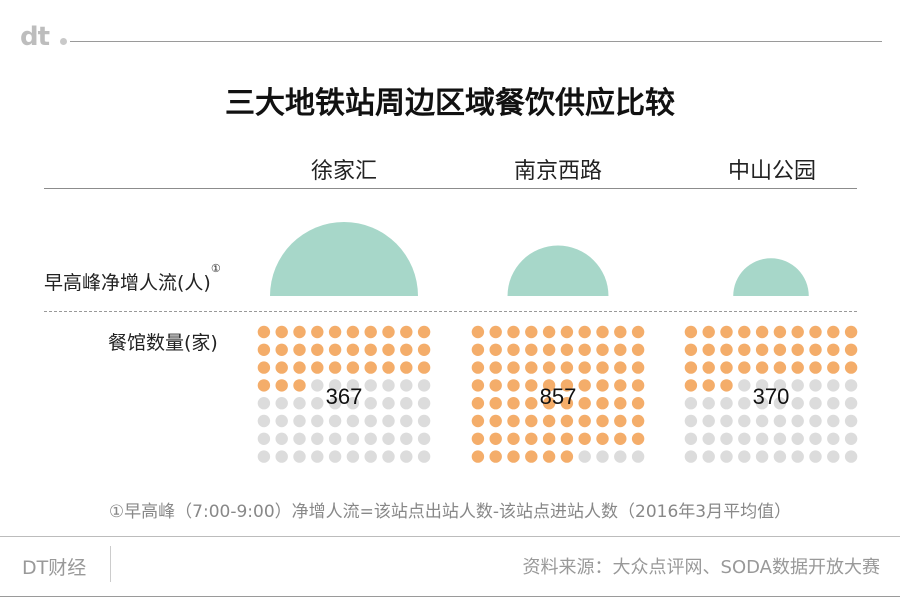  I want to click on header-divider, so click(450, 188).